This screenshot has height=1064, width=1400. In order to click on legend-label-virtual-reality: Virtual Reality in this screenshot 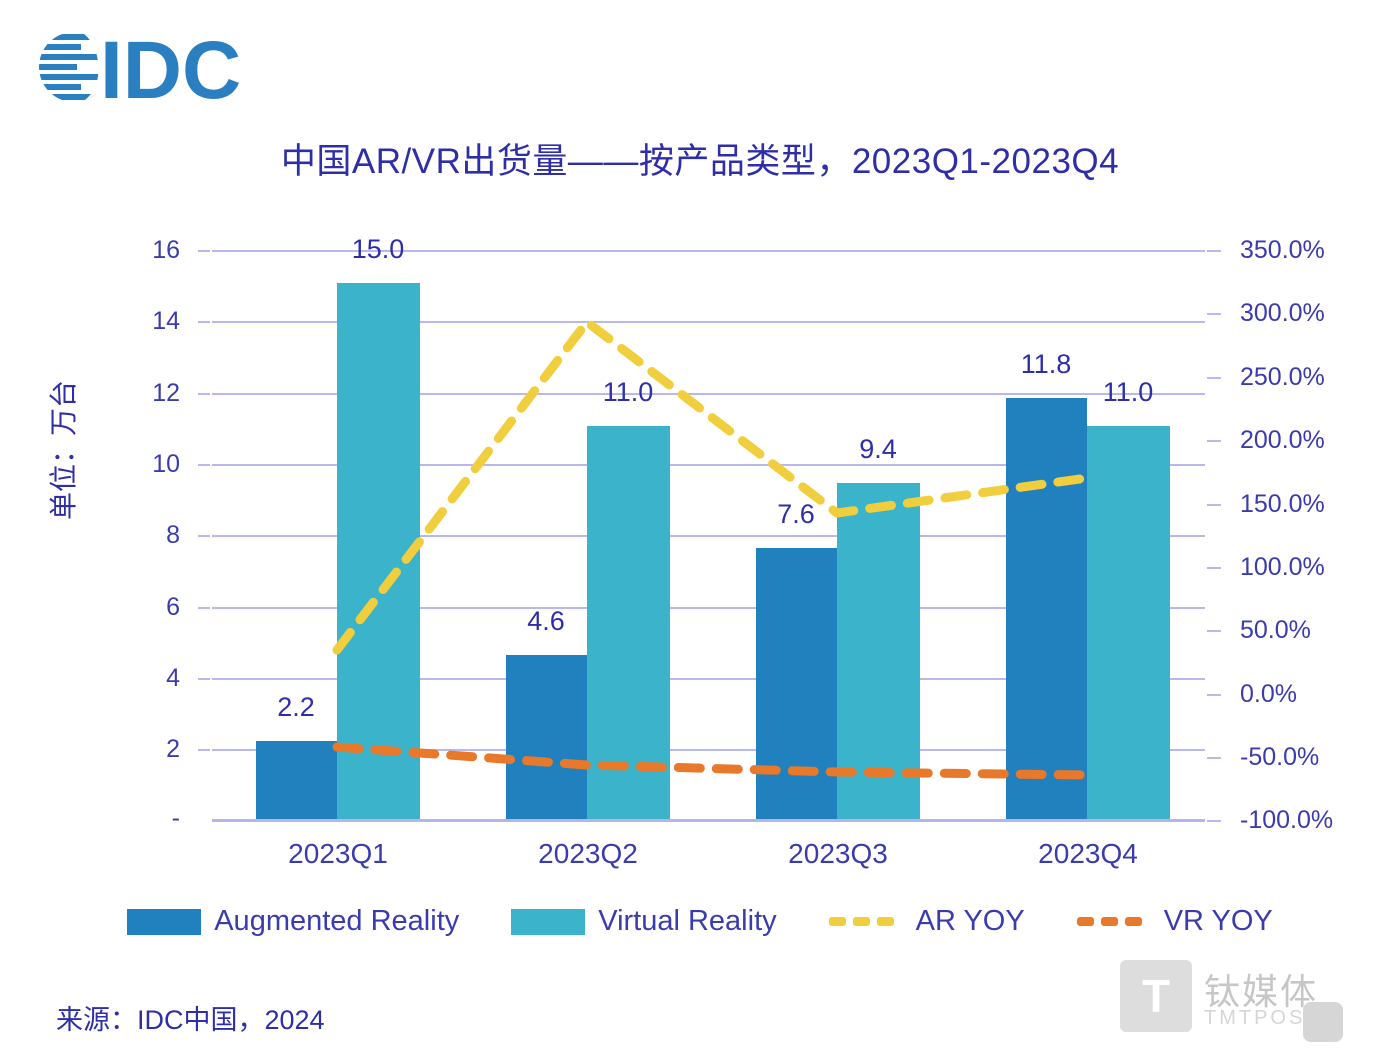, I will do `click(687, 921)`.